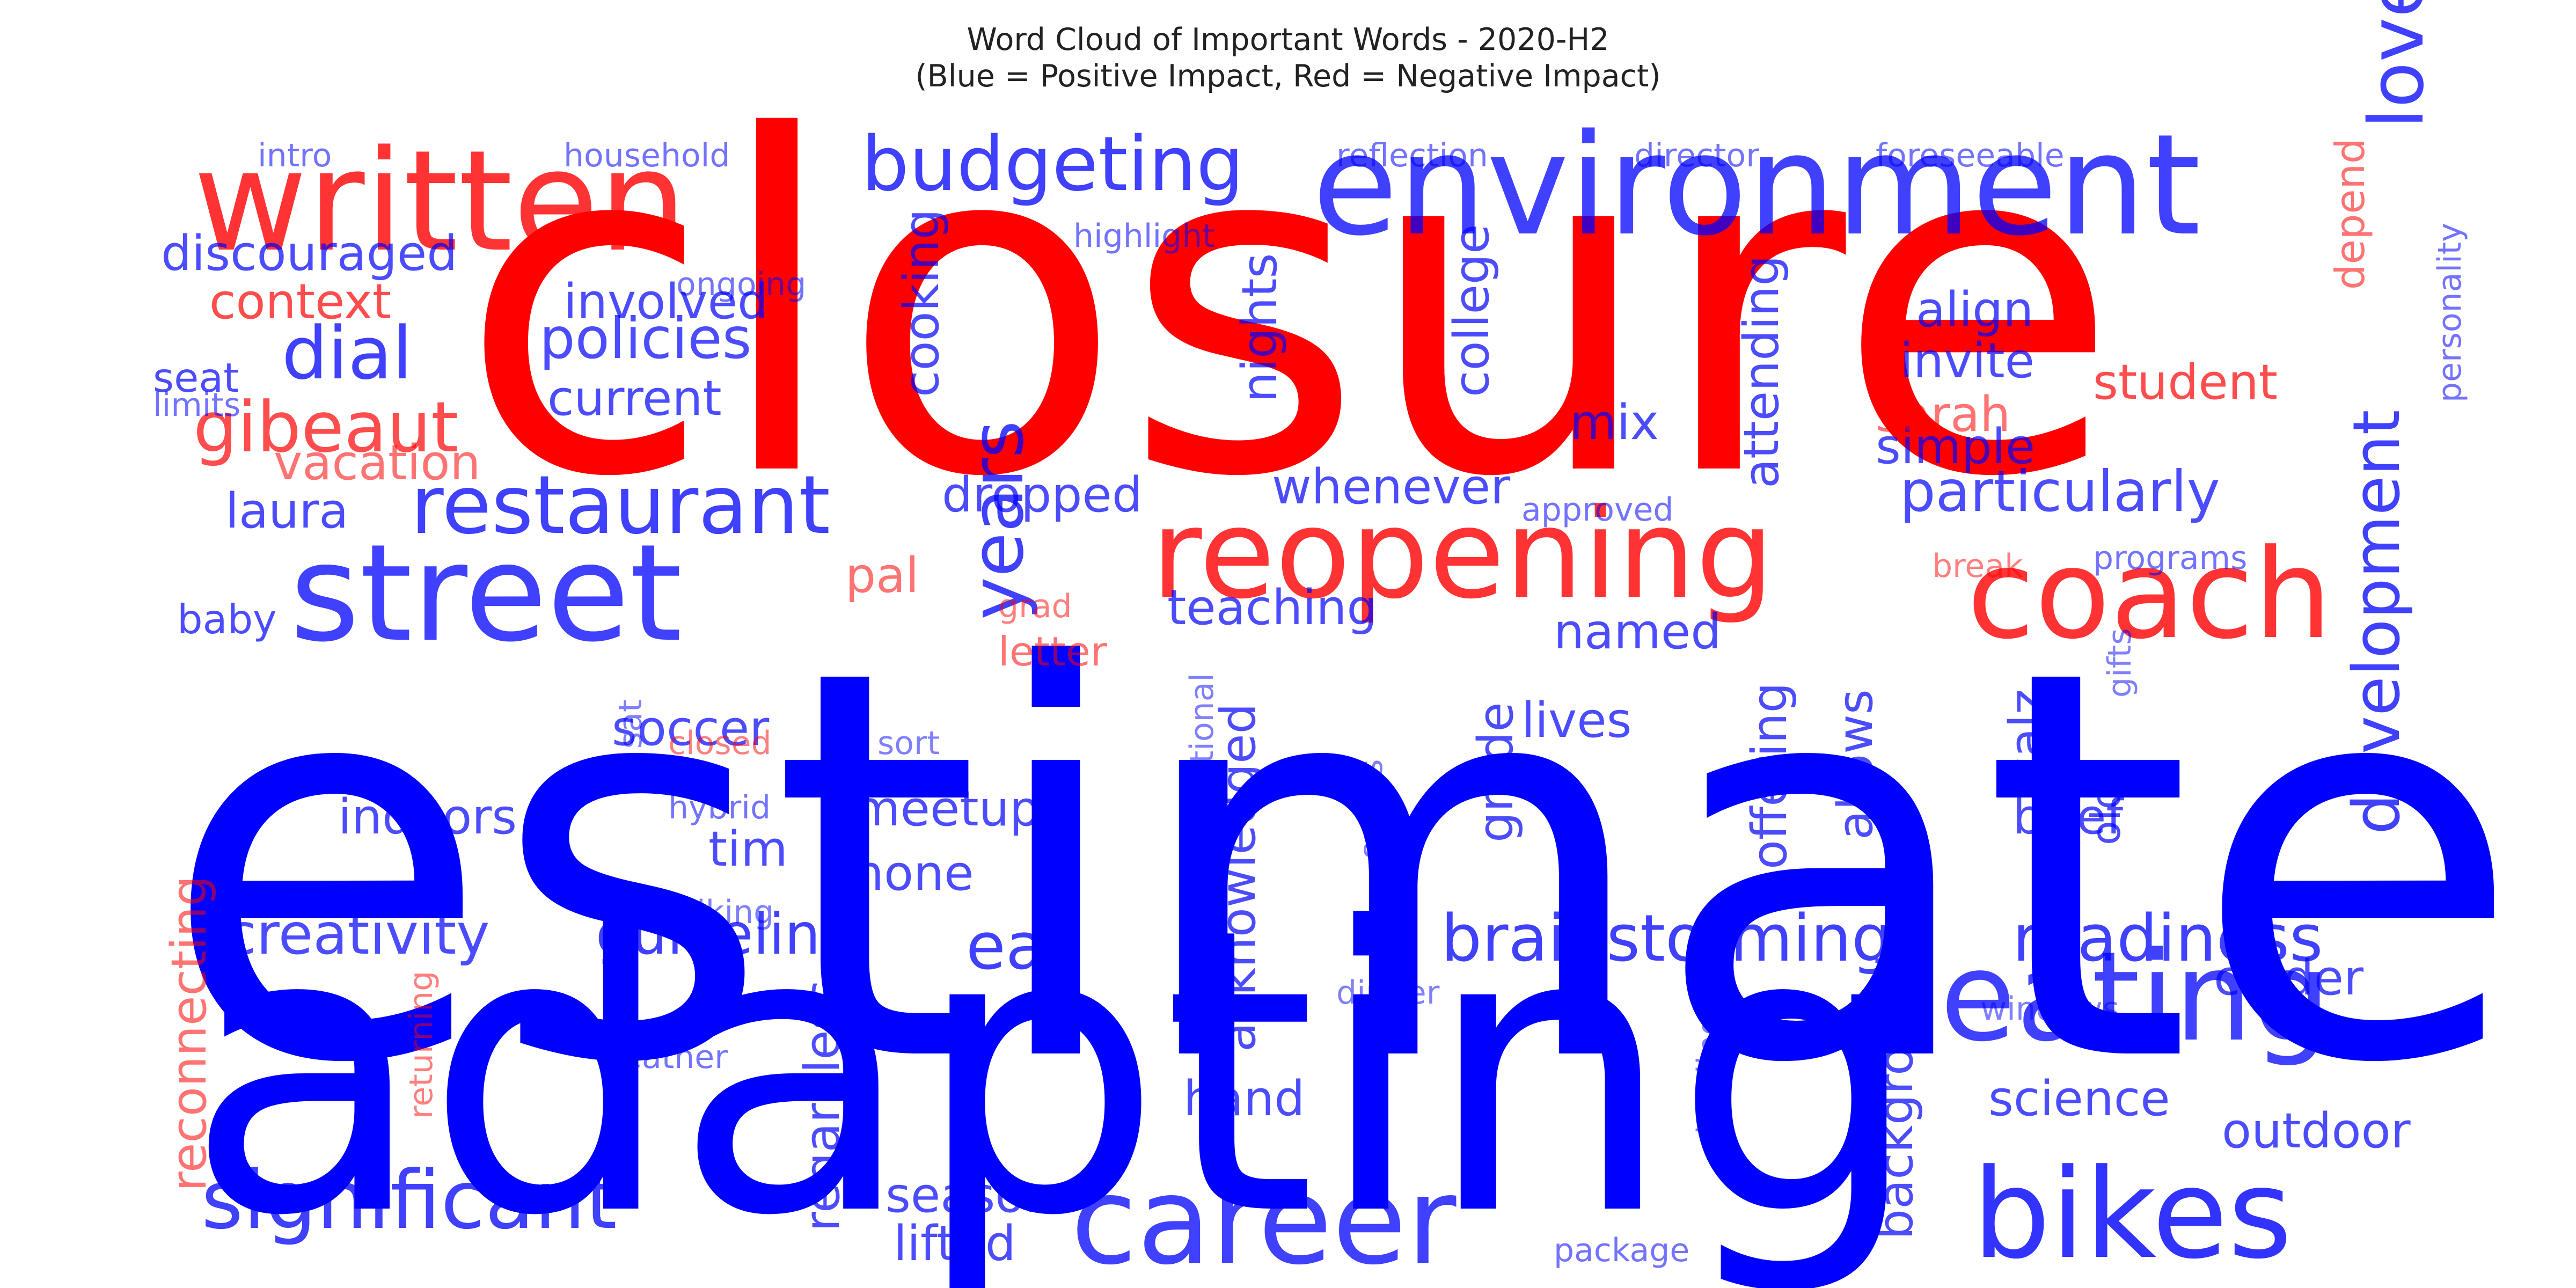 This screenshot has width=2576, height=1288. What do you see at coordinates (2288, 978) in the screenshot?
I see `cloud-word-colder: colder` at bounding box center [2288, 978].